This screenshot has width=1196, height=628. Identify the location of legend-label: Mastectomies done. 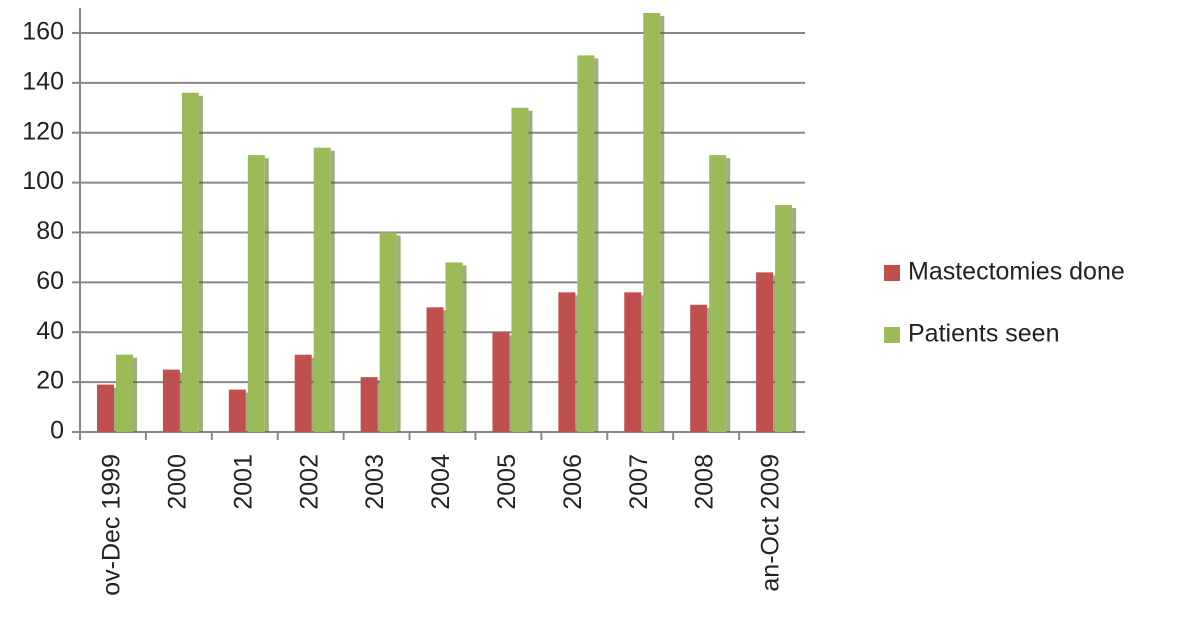
(1016, 272).